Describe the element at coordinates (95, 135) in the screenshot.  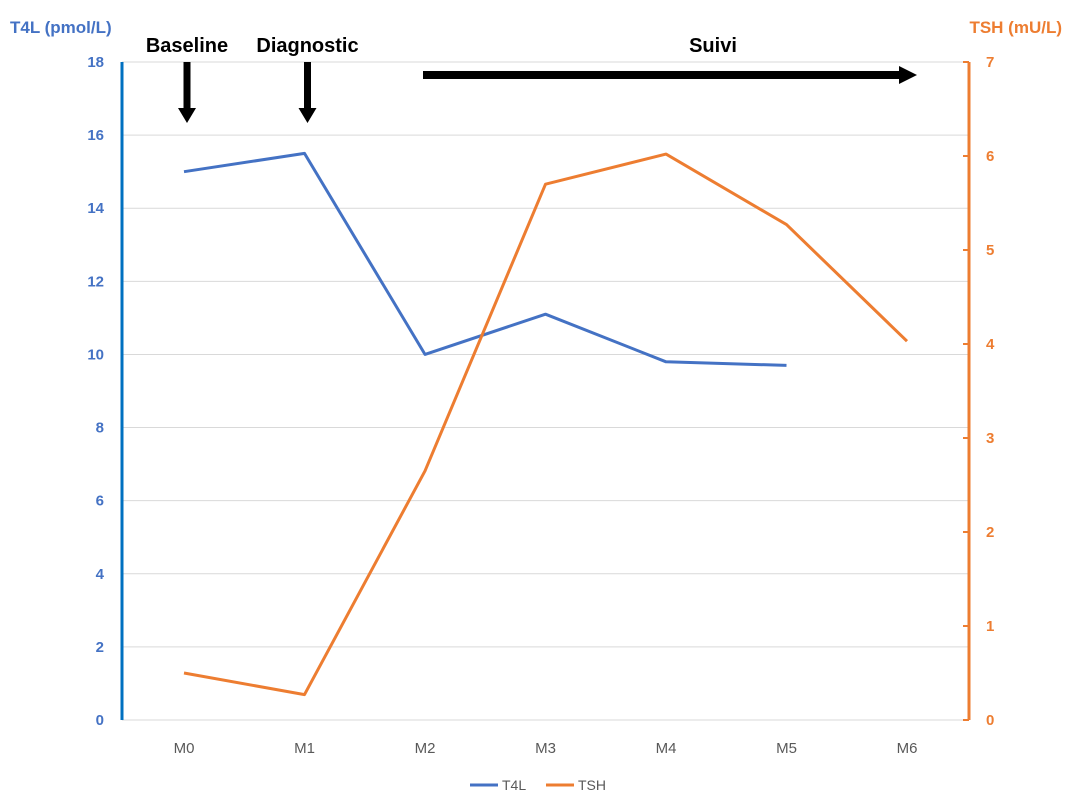
I see `left-tick-label: 16` at that location.